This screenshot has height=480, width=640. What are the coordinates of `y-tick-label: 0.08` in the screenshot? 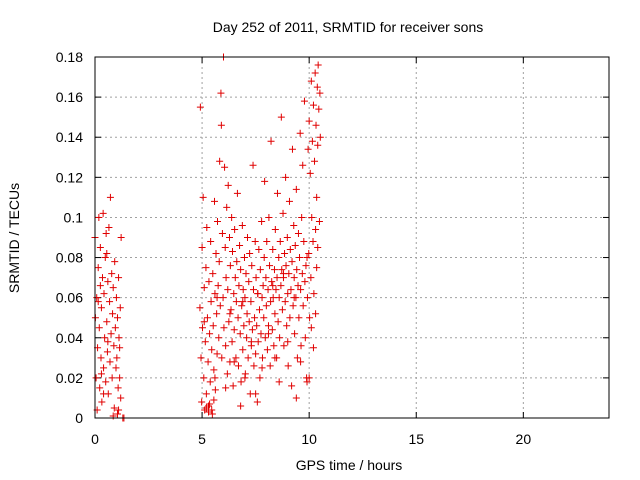 It's located at (69, 258).